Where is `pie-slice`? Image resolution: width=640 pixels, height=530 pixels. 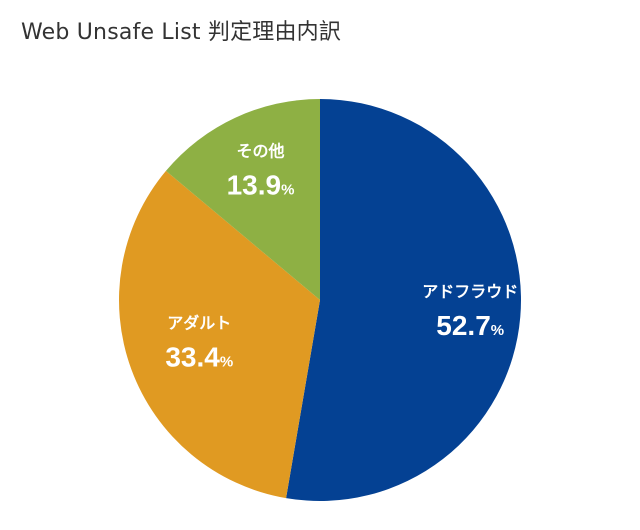 pie-slice is located at coordinates (242, 199).